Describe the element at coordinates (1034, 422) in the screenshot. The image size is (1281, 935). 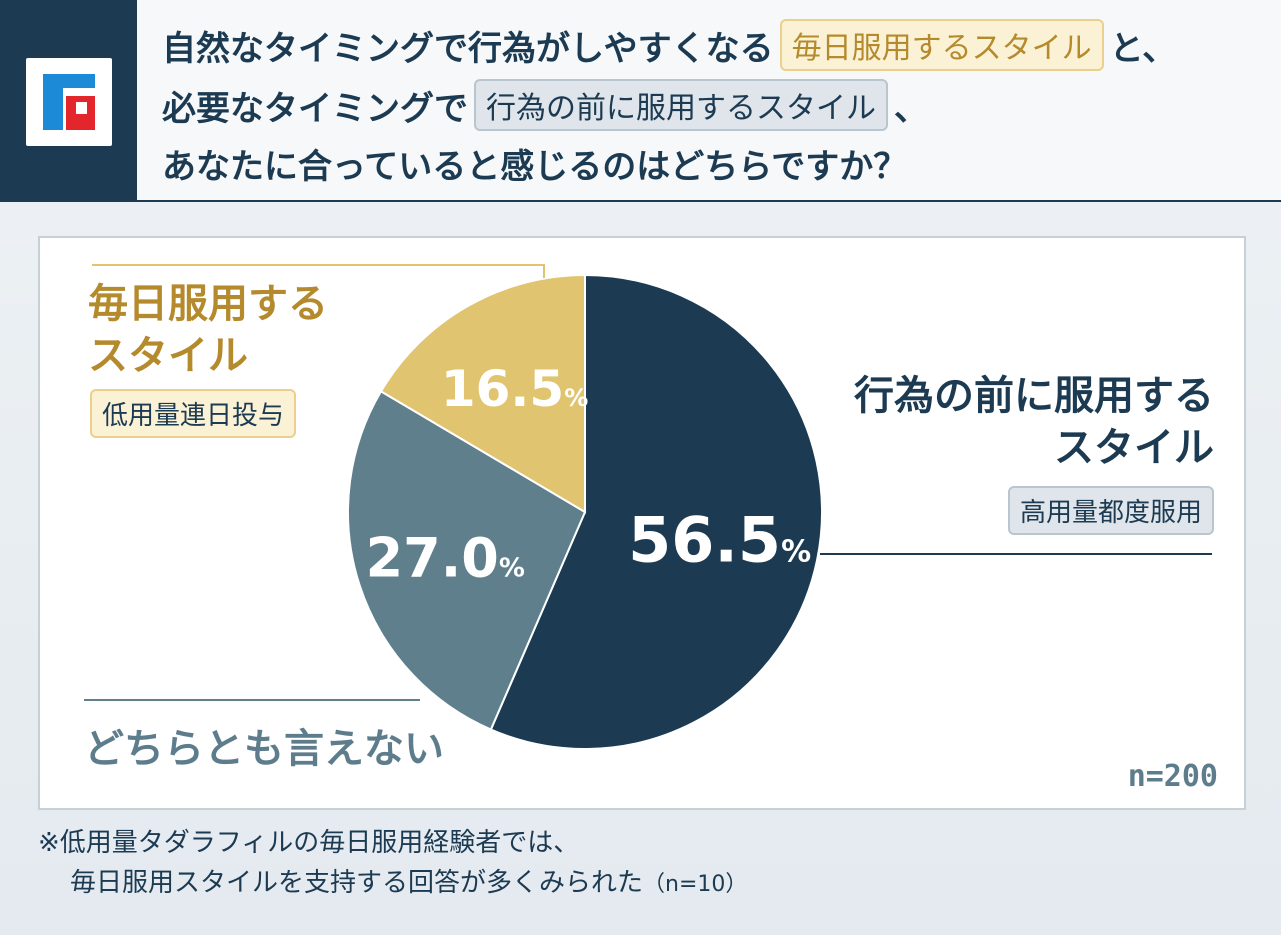
I see `ondemand-style-label: 行為の前に服用する スタイル` at that location.